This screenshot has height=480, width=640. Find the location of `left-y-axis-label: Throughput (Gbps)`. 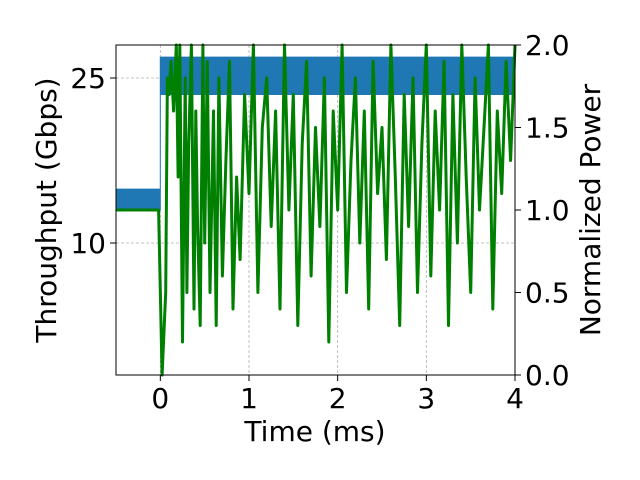

left-y-axis-label: Throughput (Gbps) is located at coordinates (46, 210).